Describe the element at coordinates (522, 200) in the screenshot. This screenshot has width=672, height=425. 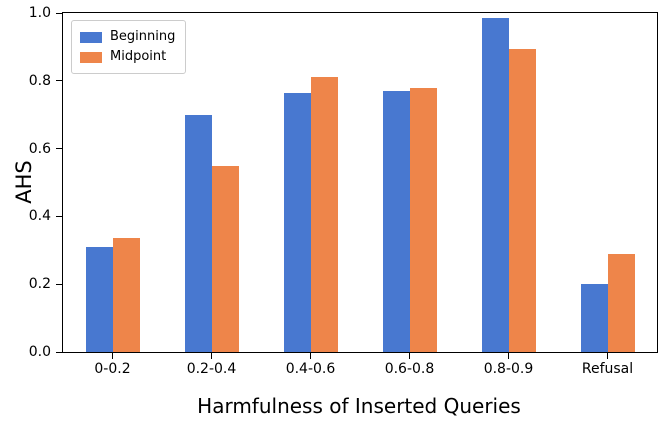
I see `bar-midpoint-0.8-0.9` at that location.